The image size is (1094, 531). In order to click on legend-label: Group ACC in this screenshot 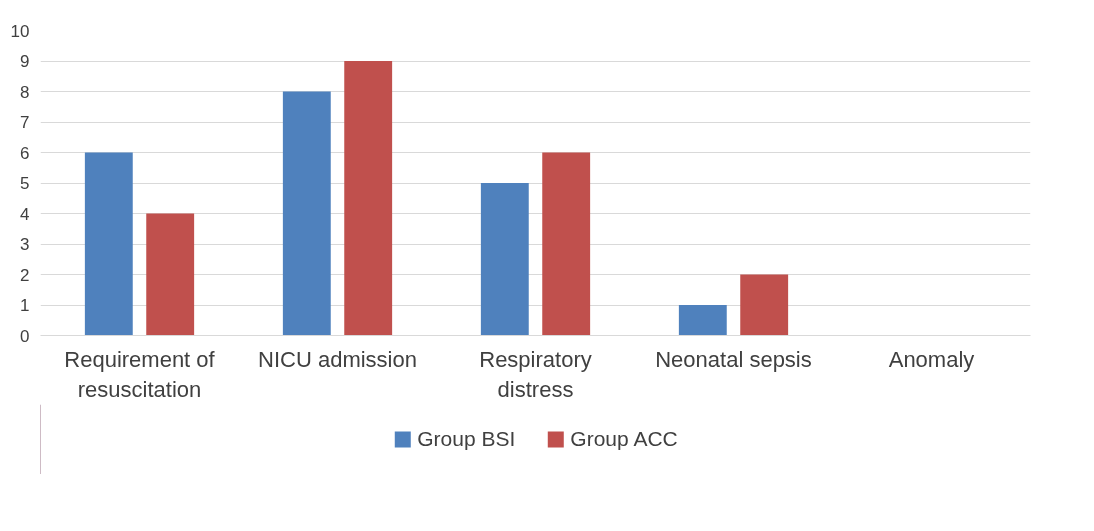, I will do `click(624, 439)`.